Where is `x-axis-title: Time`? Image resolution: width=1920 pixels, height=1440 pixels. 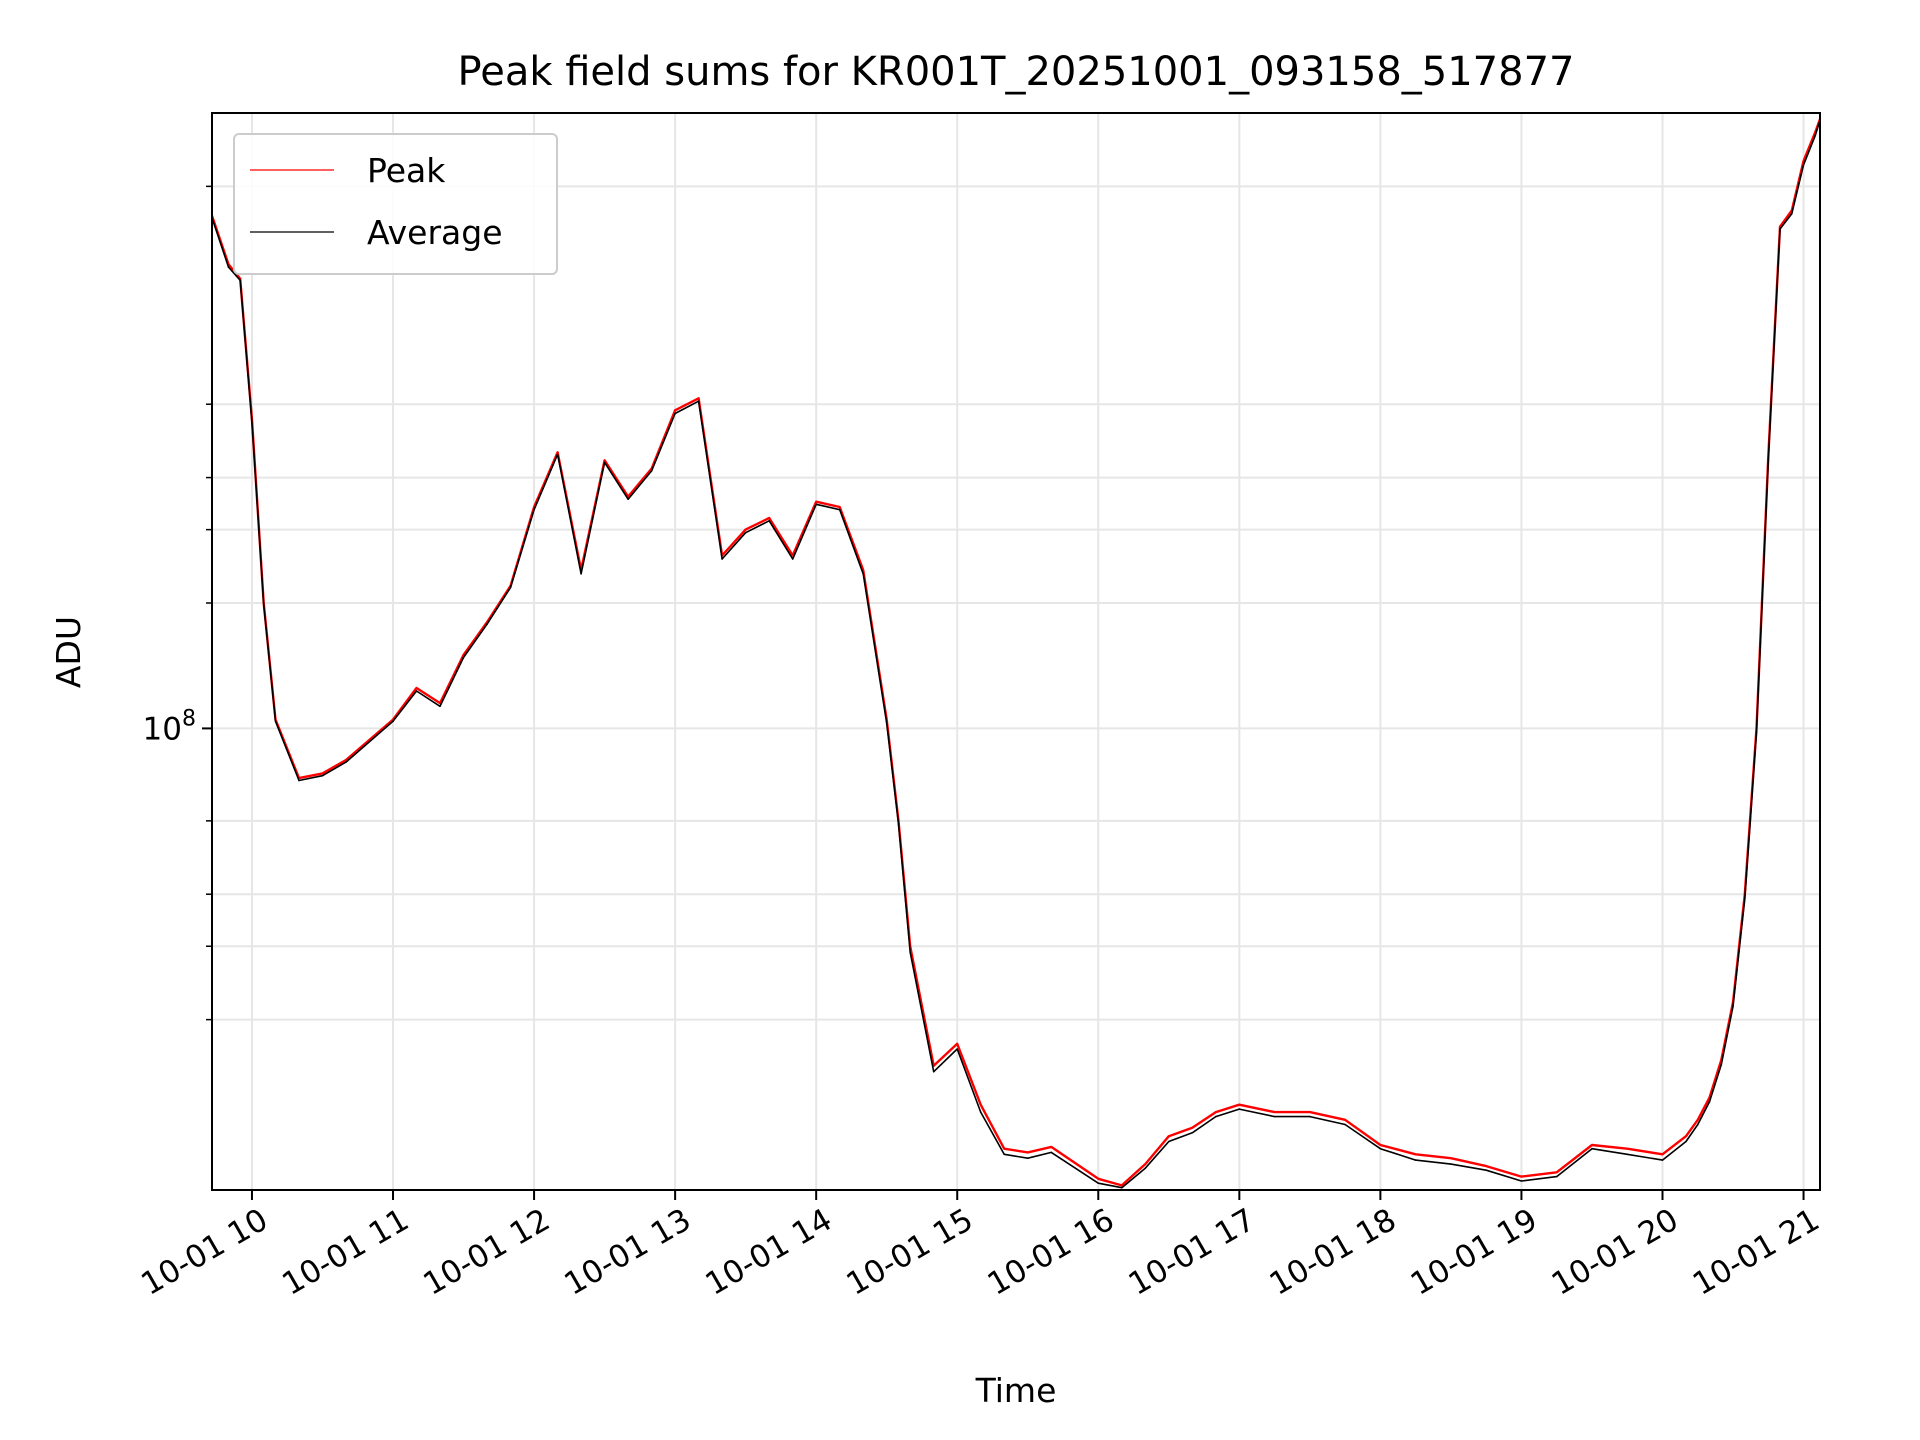
x-axis-title: Time is located at coordinates (1016, 1390).